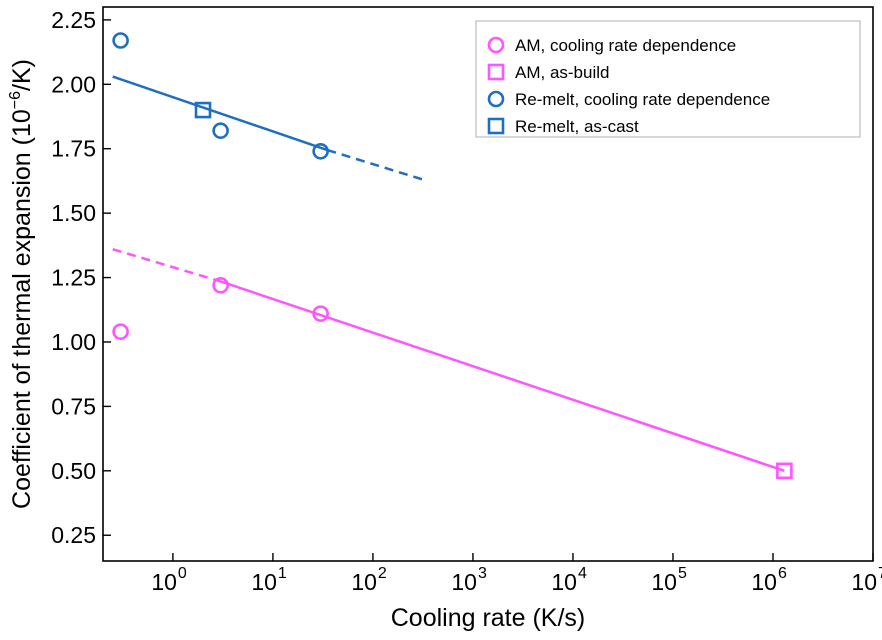 The width and height of the screenshot is (882, 640). I want to click on x-tick-exponent: 2, so click(382, 573).